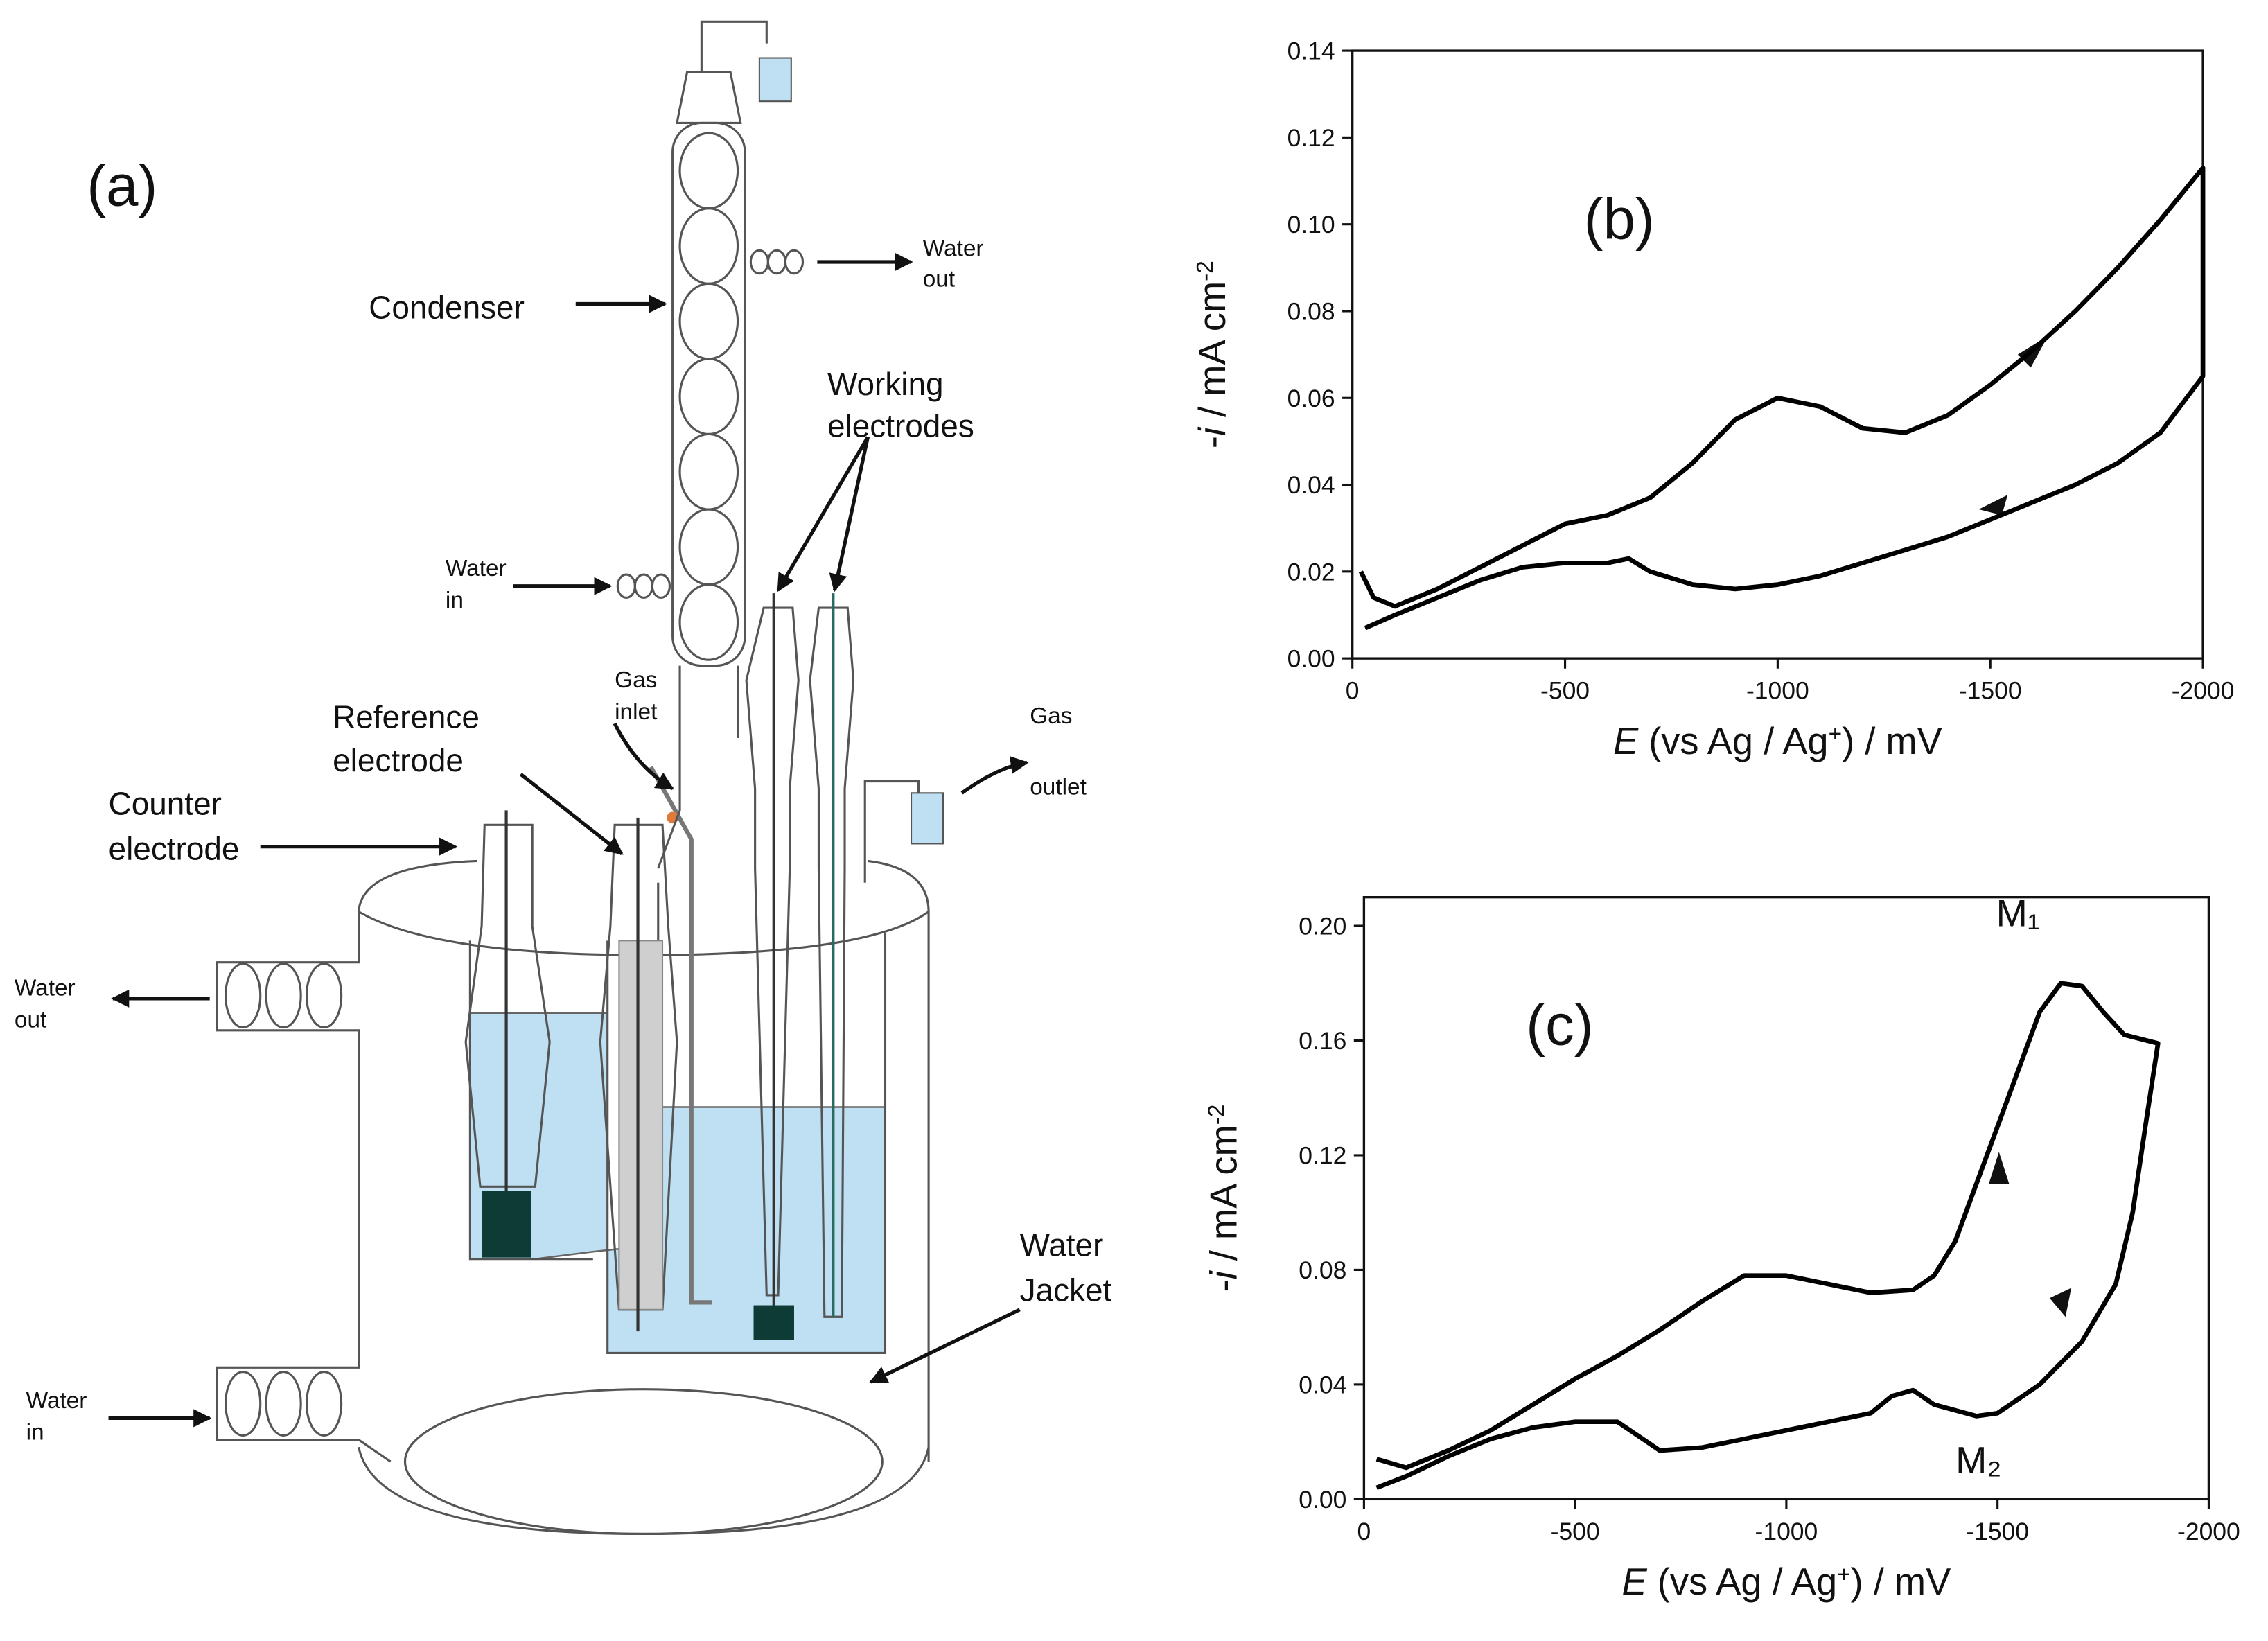 The image size is (2268, 1641). I want to click on coils, so click(284, 1200).